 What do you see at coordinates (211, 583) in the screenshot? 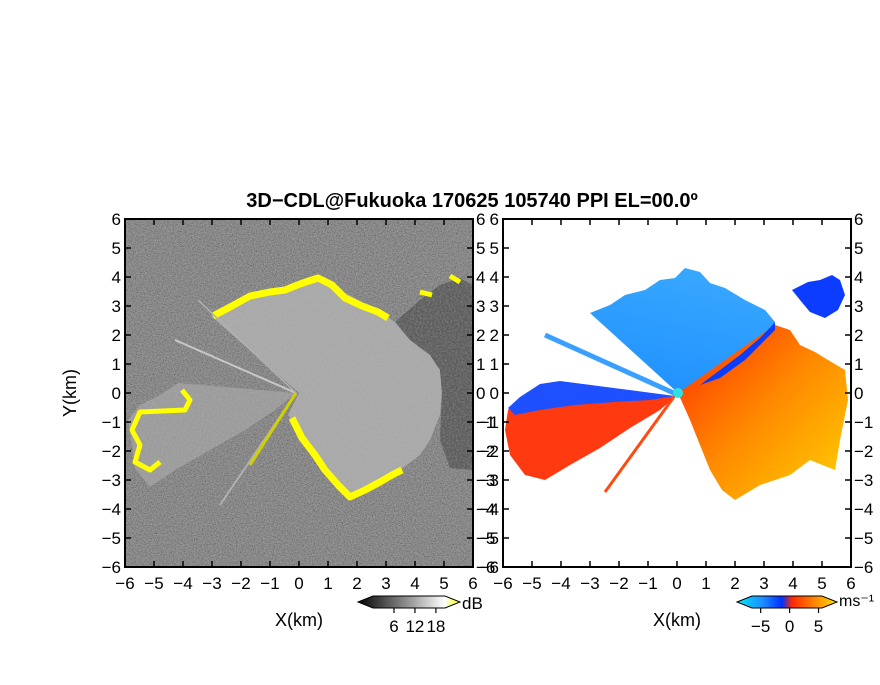
I see `reflectivity-xtick-label: −3` at bounding box center [211, 583].